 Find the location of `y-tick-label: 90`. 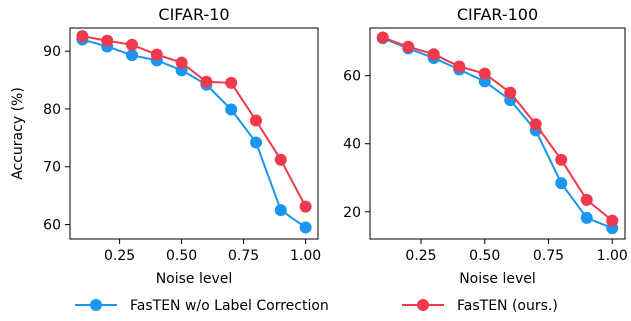

y-tick-label: 90 is located at coordinates (52, 52).